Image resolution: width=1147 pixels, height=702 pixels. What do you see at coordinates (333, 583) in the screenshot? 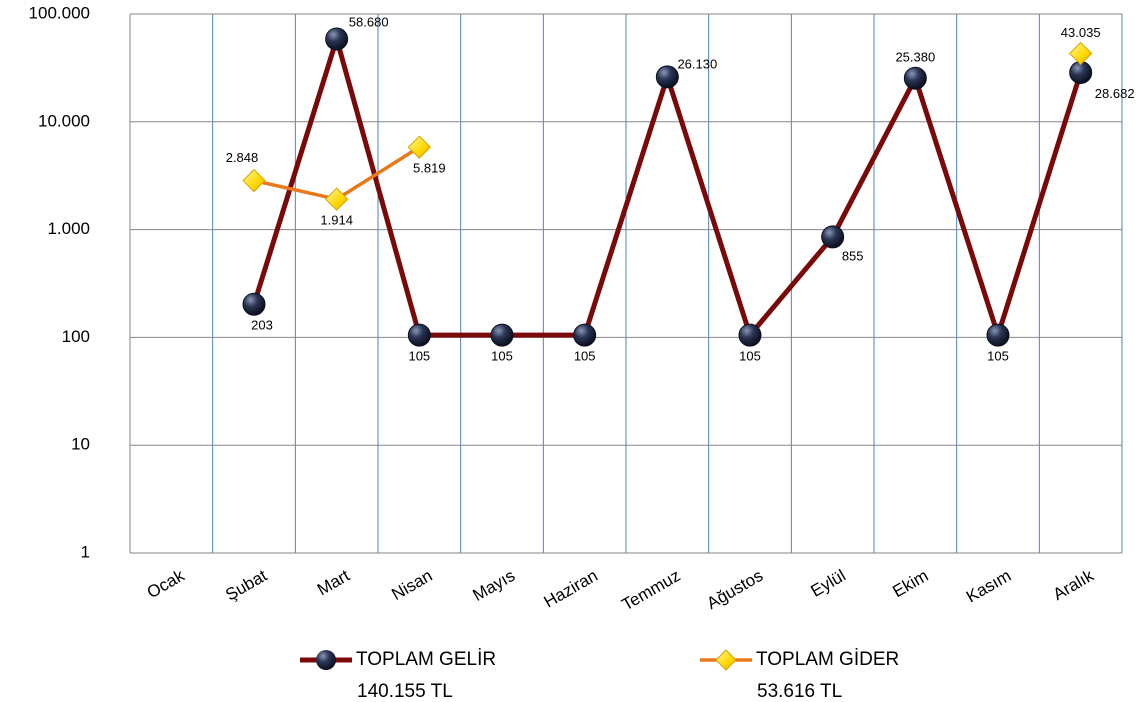
I see `x-tick-label: Mart` at bounding box center [333, 583].